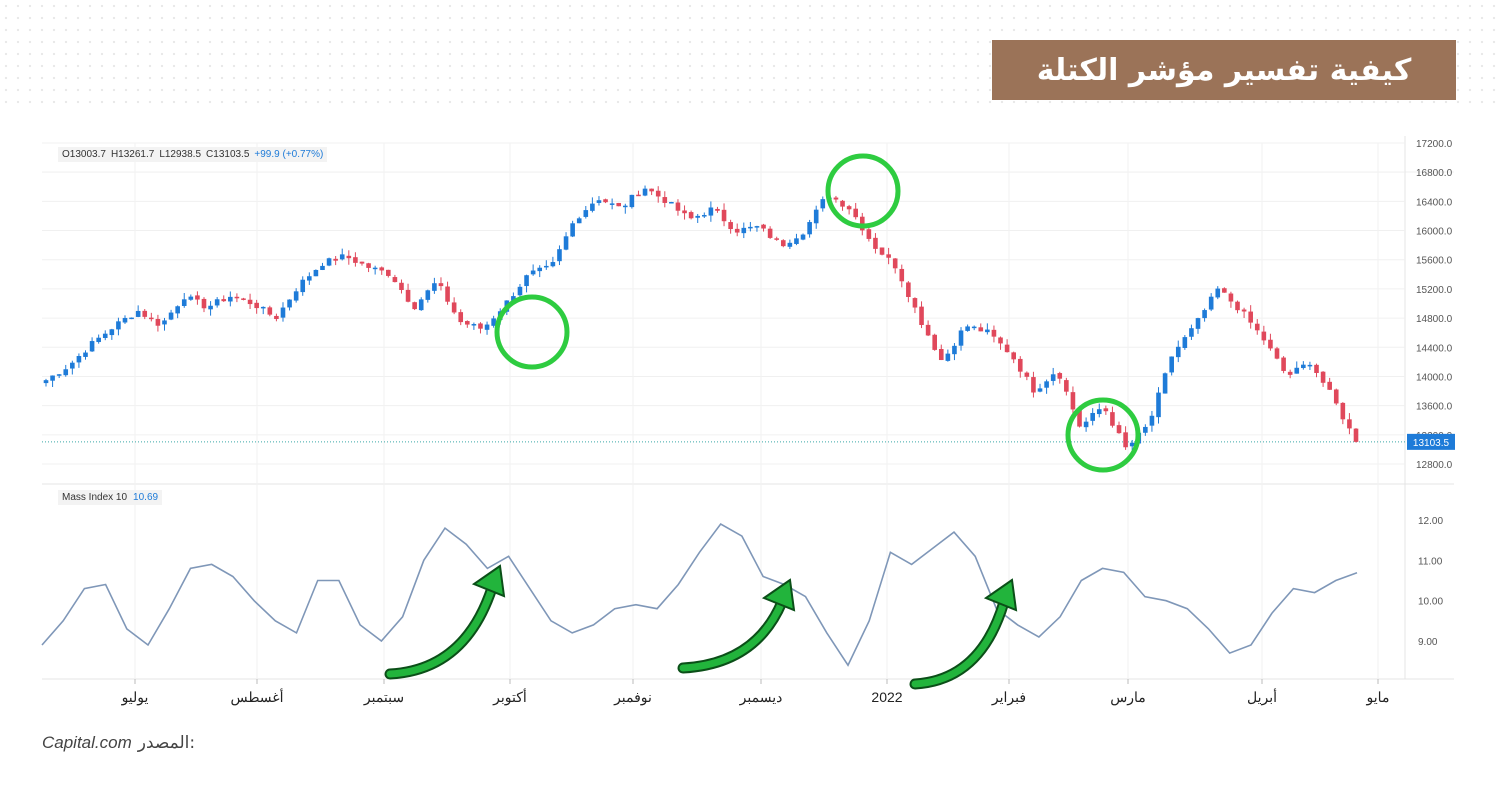 The height and width of the screenshot is (786, 1500). What do you see at coordinates (87, 742) in the screenshot?
I see `source-brand: Capital.com` at bounding box center [87, 742].